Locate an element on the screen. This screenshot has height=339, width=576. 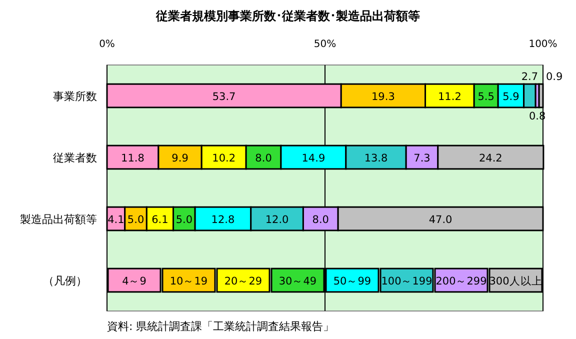
data-label: 5.9 is located at coordinates (511, 96).